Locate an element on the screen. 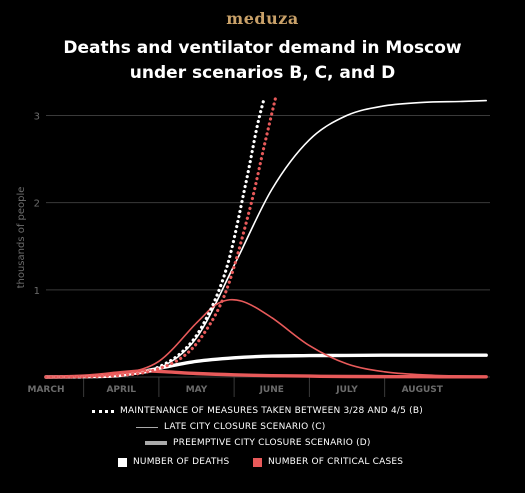 The image size is (525, 493). scenario-c-critical-line is located at coordinates (266, 338).